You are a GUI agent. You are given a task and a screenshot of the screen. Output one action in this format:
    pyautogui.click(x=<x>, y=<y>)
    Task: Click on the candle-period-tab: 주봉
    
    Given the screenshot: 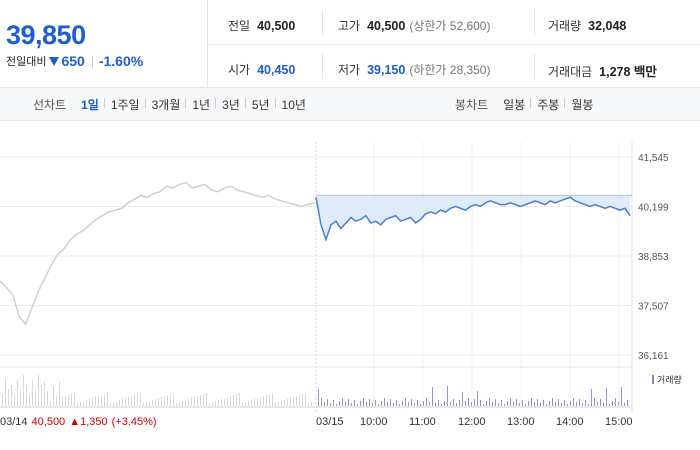 What is the action you would take?
    pyautogui.click(x=547, y=104)
    